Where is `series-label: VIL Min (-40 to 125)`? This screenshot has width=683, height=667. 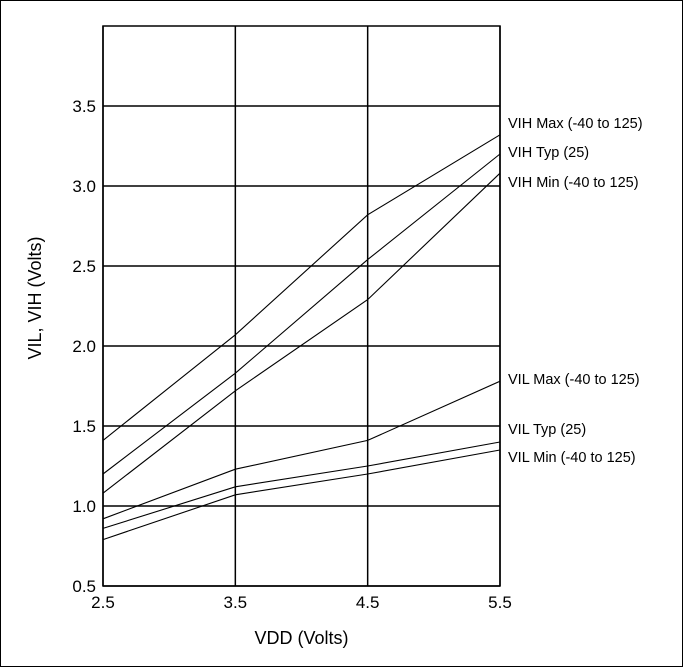
series-label: VIL Min (-40 to 125) is located at coordinates (572, 458).